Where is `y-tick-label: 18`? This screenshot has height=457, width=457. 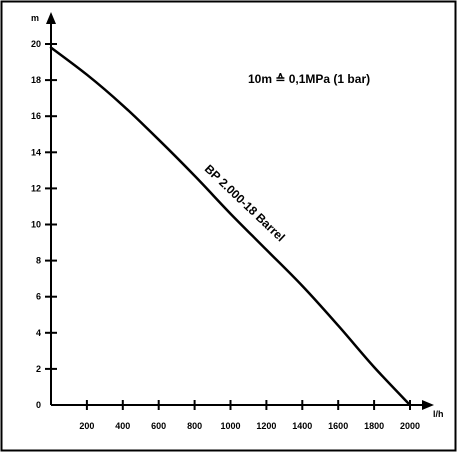 y-tick-label: 18 is located at coordinates (36, 80).